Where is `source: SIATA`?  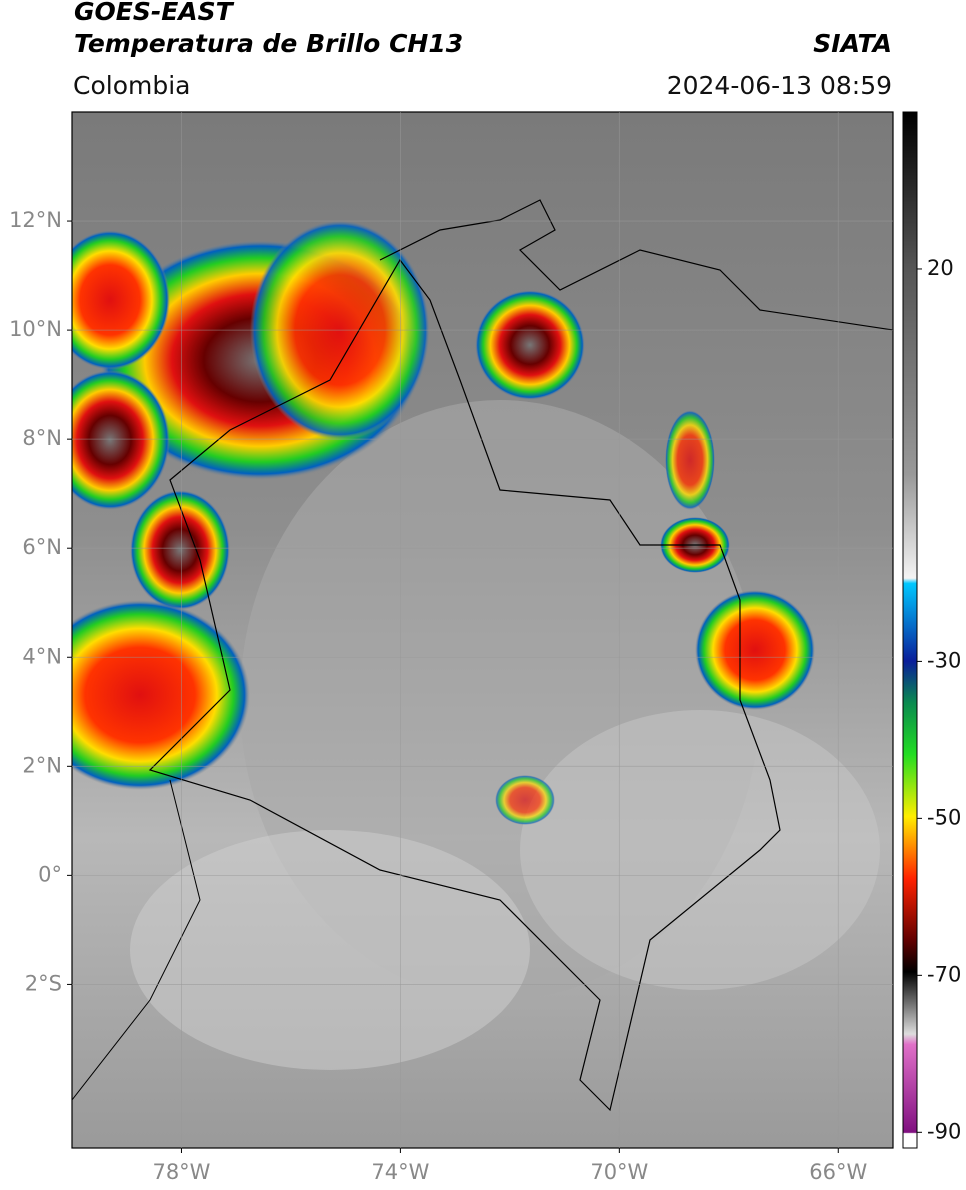 source: SIATA is located at coordinates (852, 43).